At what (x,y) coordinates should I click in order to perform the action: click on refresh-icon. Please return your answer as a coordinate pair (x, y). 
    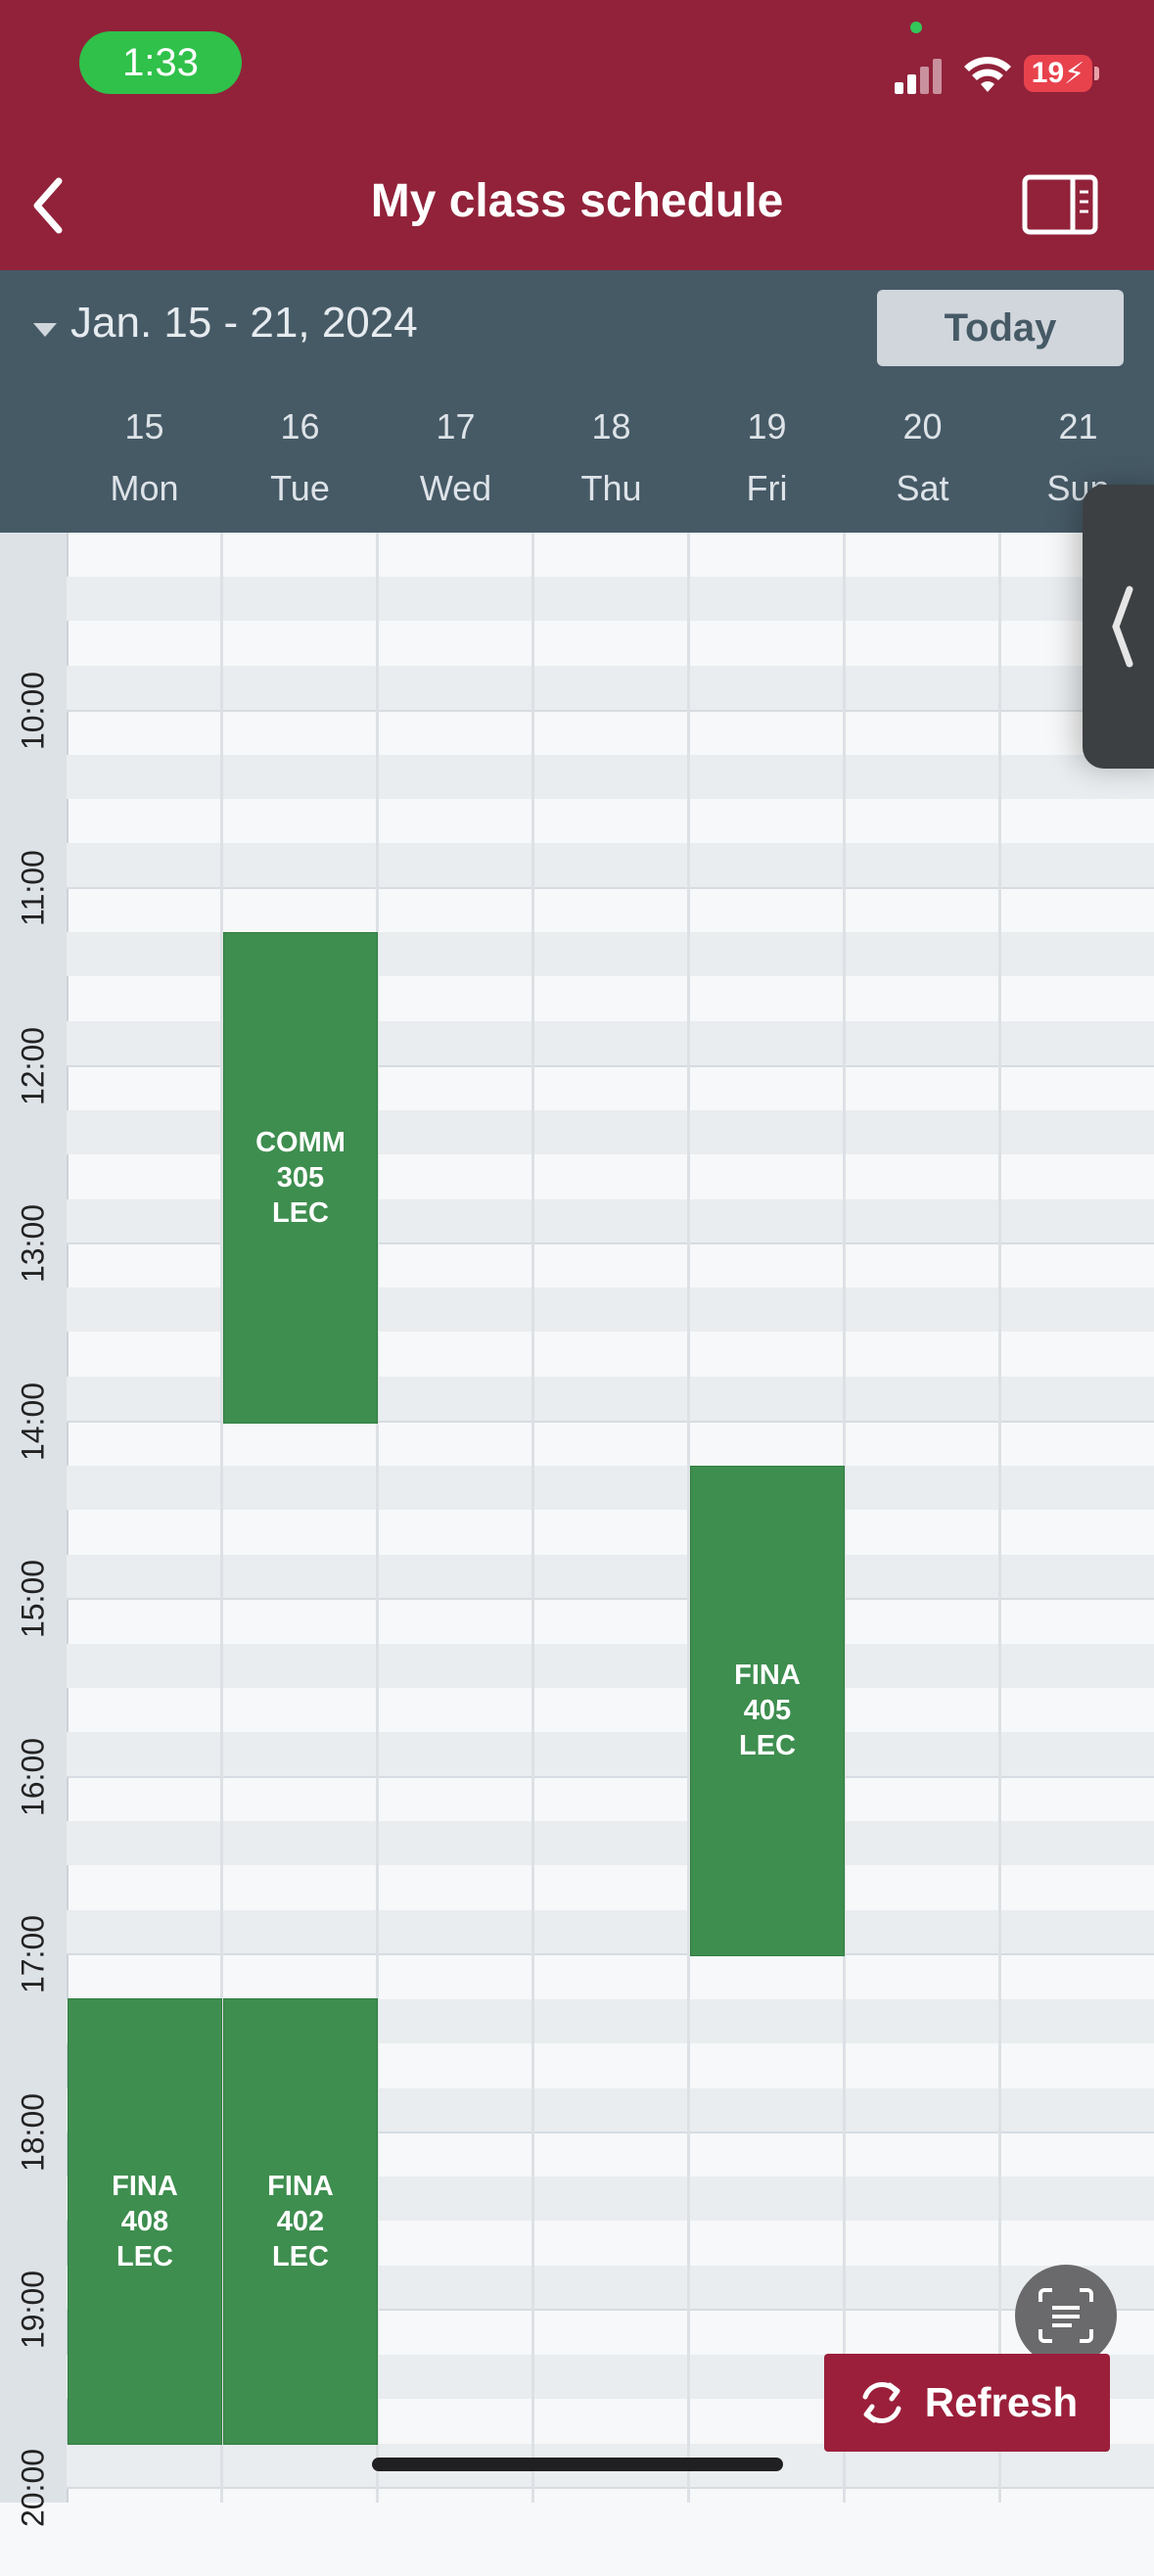
    Looking at the image, I should click on (881, 2403).